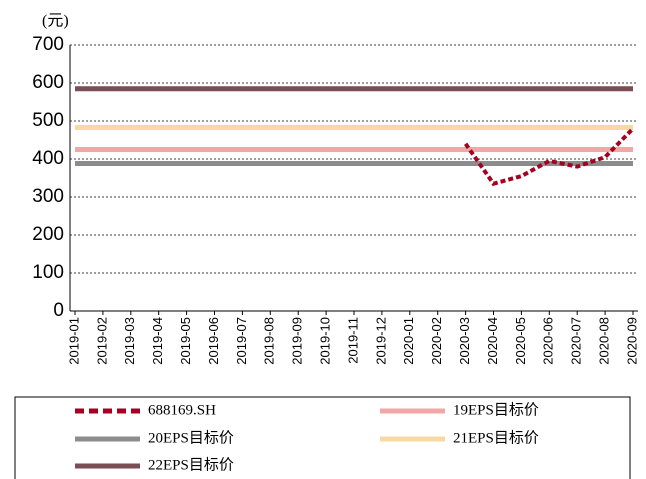 This screenshot has height=479, width=646. Describe the element at coordinates (492, 341) in the screenshot. I see `x-tick-label: 2020-04` at that location.